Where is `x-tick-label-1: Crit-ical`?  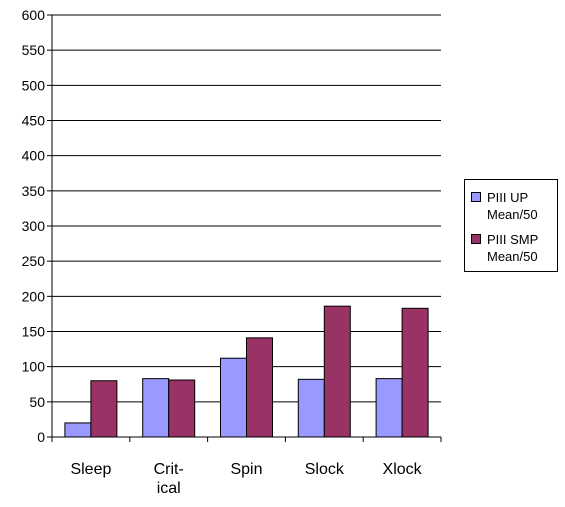 x-tick-label-1: Crit-ical is located at coordinates (169, 479).